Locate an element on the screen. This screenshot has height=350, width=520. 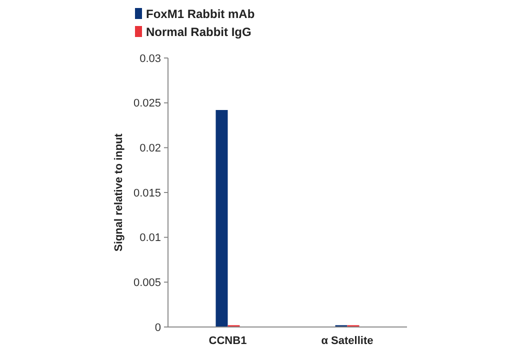
y-tick-label: 0.015 is located at coordinates (147, 193).